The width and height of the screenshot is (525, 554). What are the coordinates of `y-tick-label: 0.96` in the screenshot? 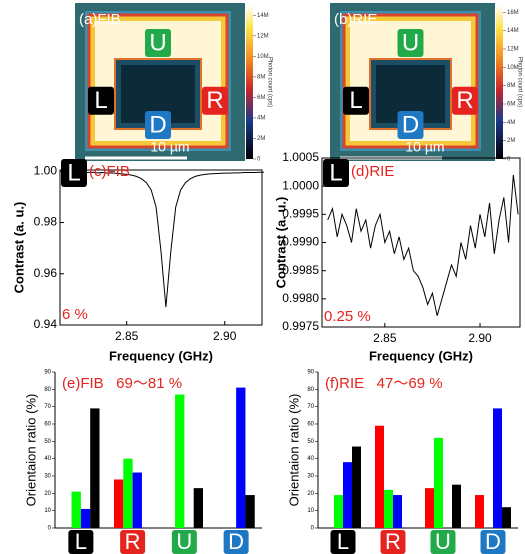 It's located at (46, 273).